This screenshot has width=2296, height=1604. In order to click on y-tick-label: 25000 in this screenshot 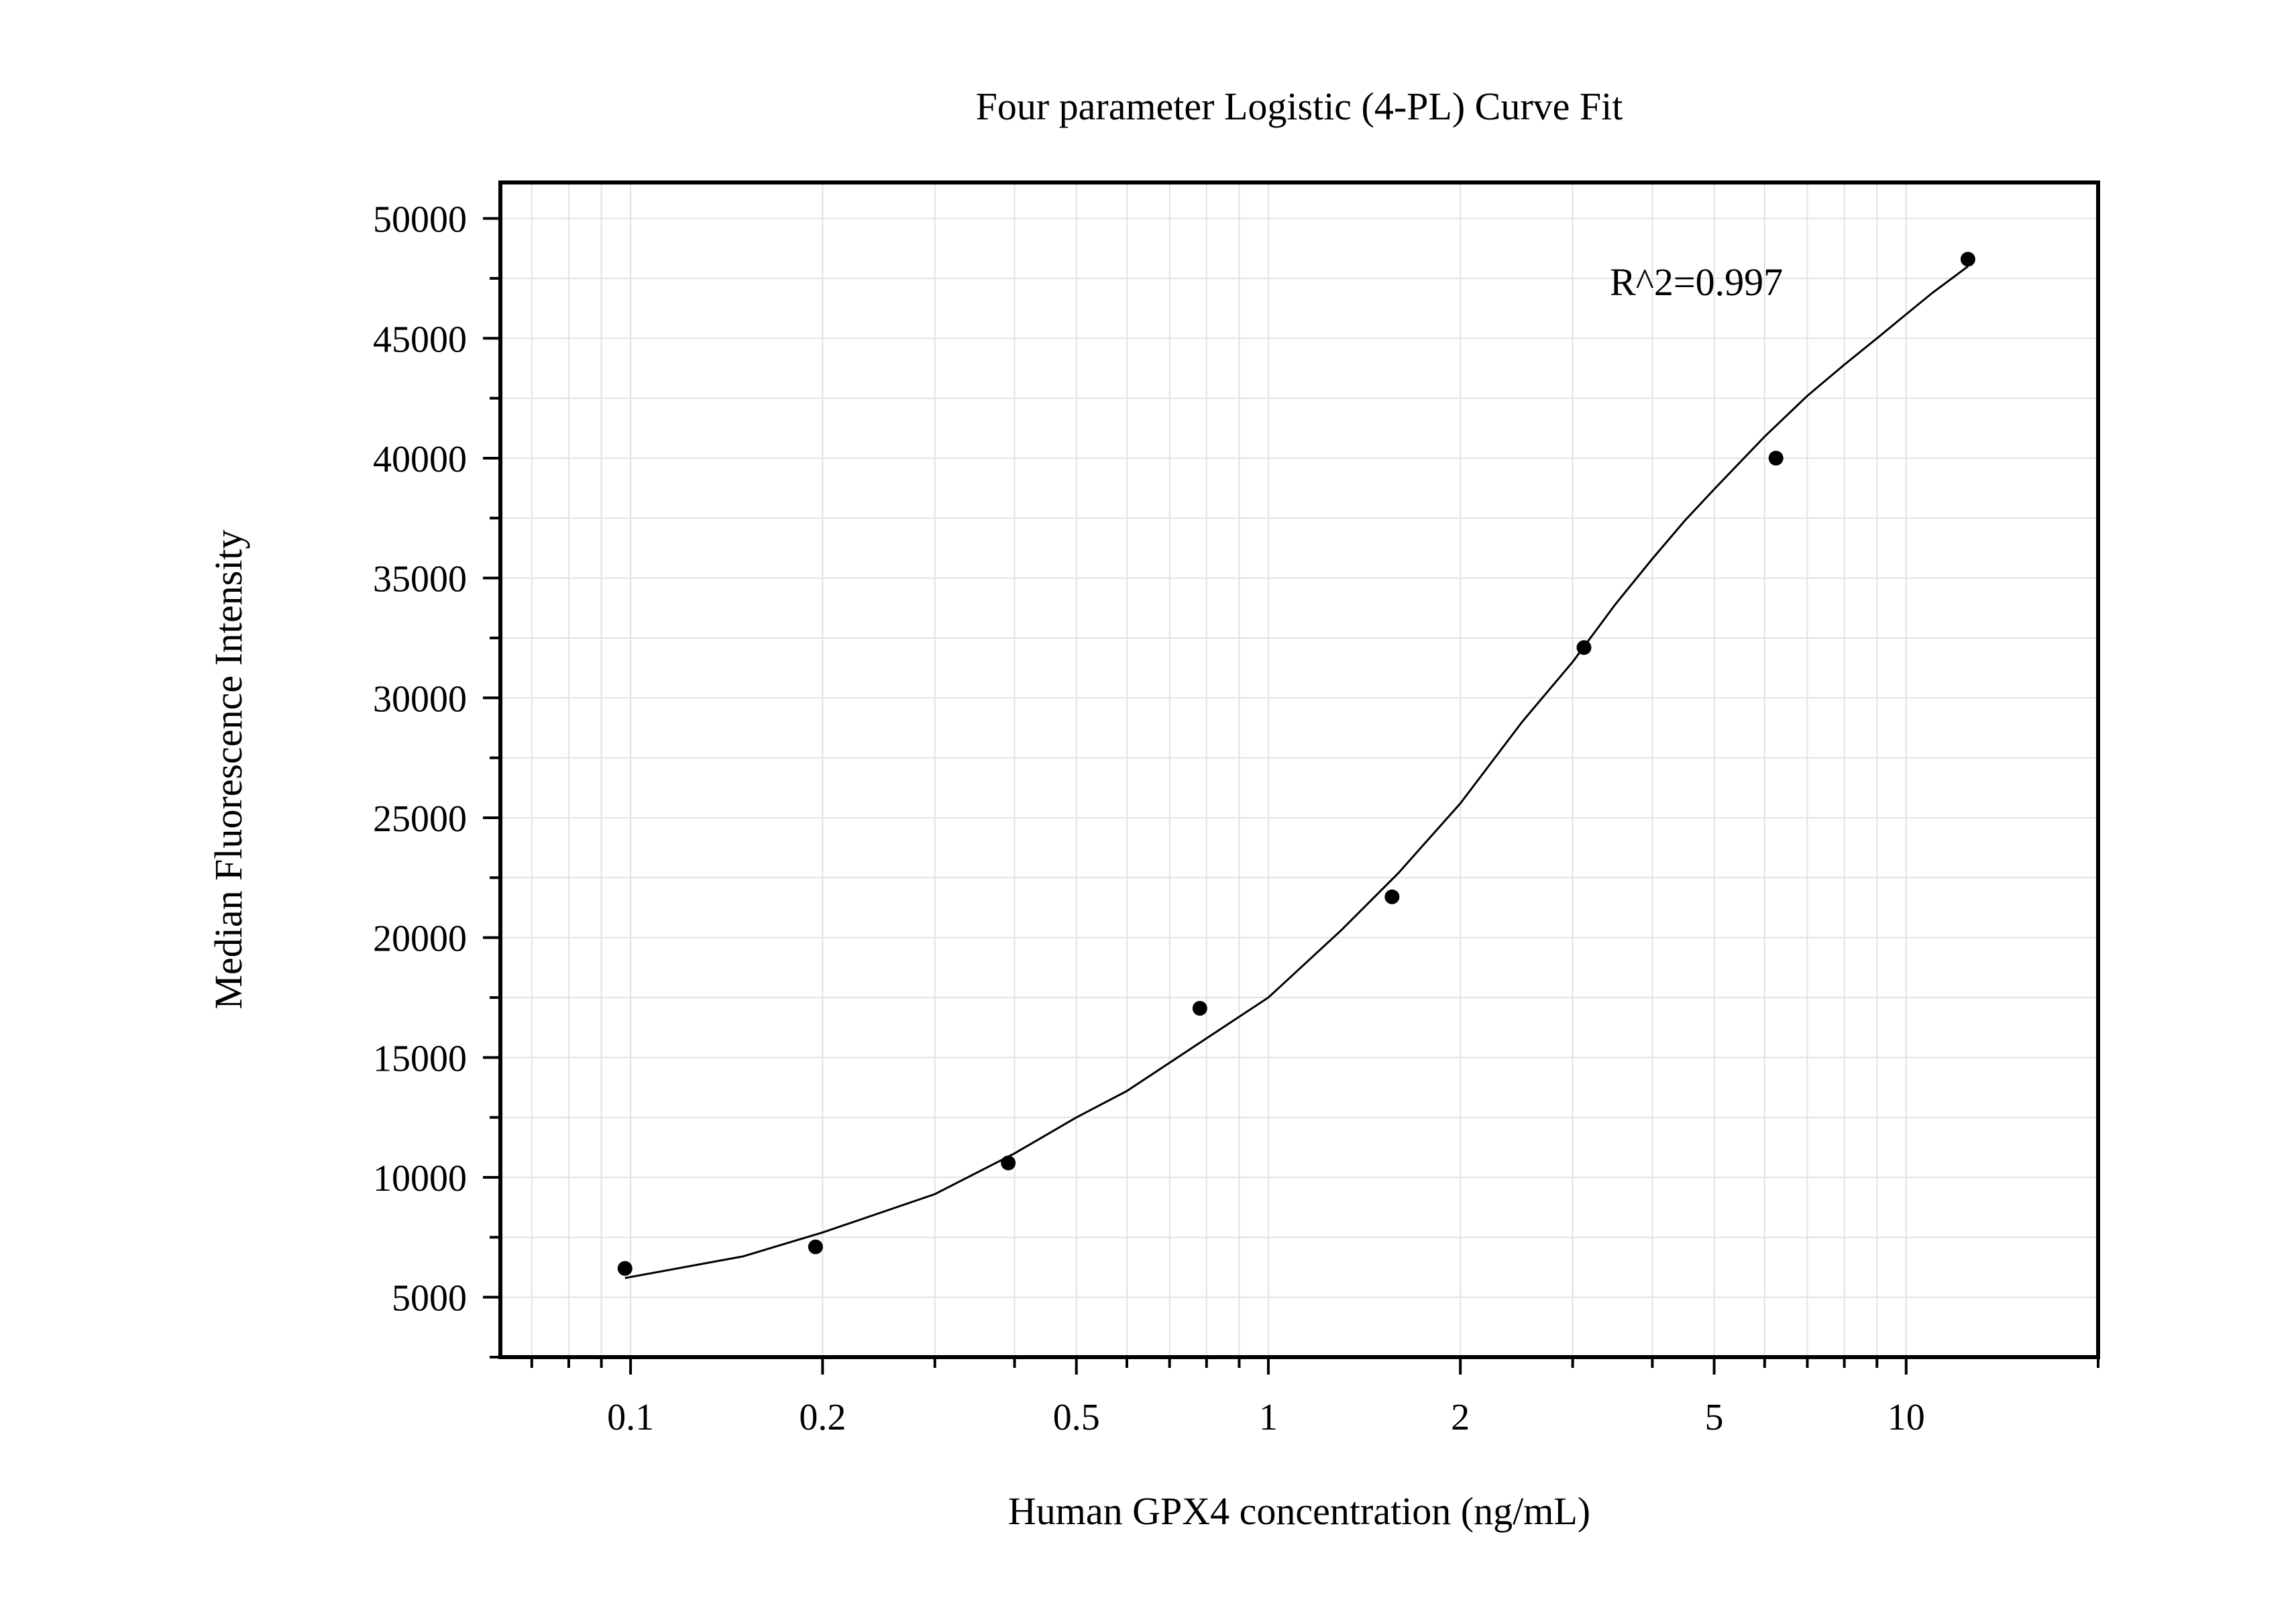, I will do `click(420, 819)`.